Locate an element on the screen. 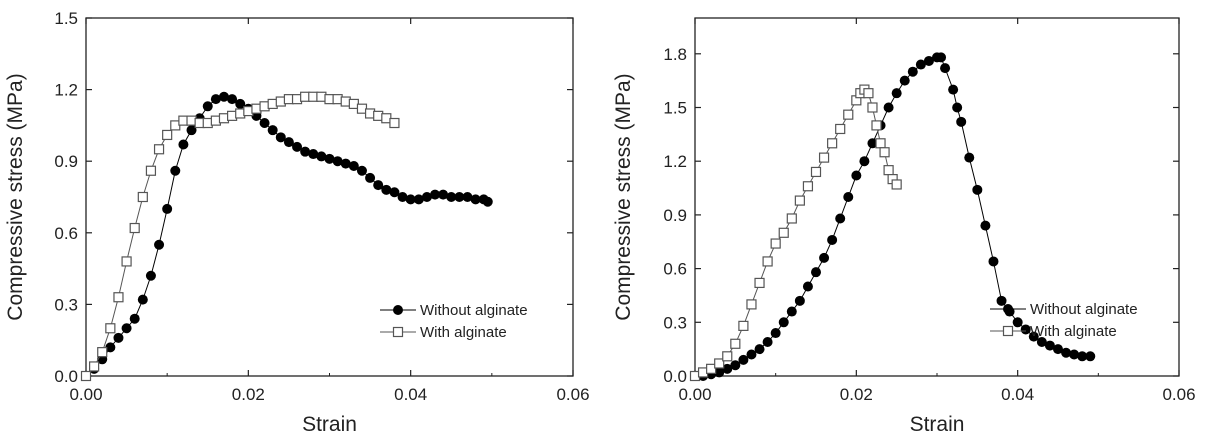 The height and width of the screenshot is (440, 1209). y-tick-label: 0.6 is located at coordinates (675, 269).